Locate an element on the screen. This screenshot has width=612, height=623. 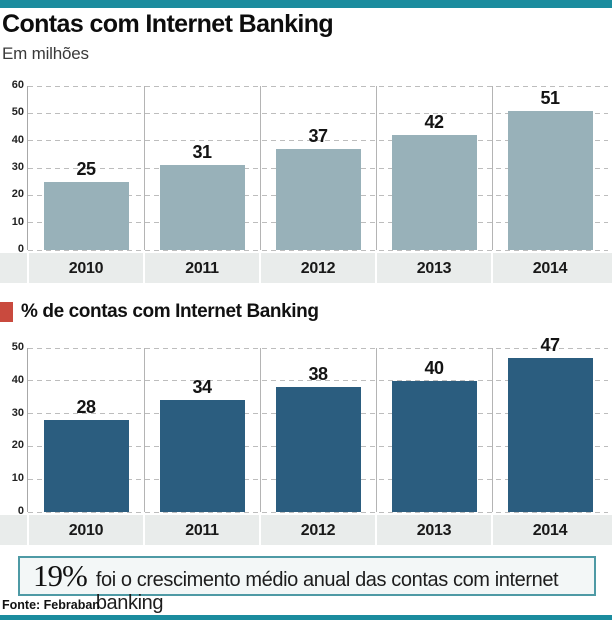
growth-stat: 19% is located at coordinates (60, 575).